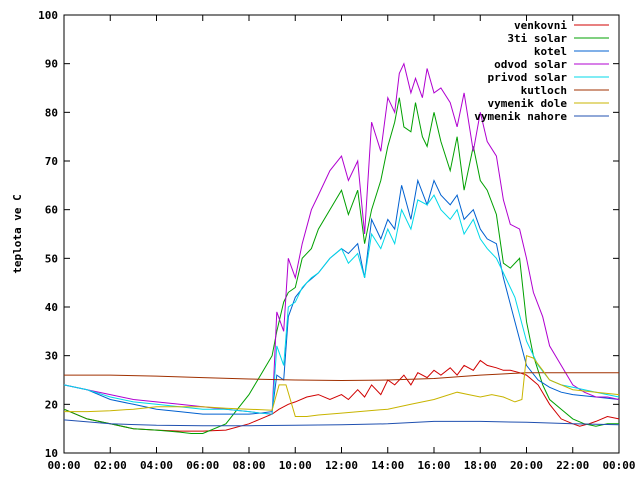 This screenshot has width=640, height=480. I want to click on x-tick-label: 02:00, so click(110, 465).